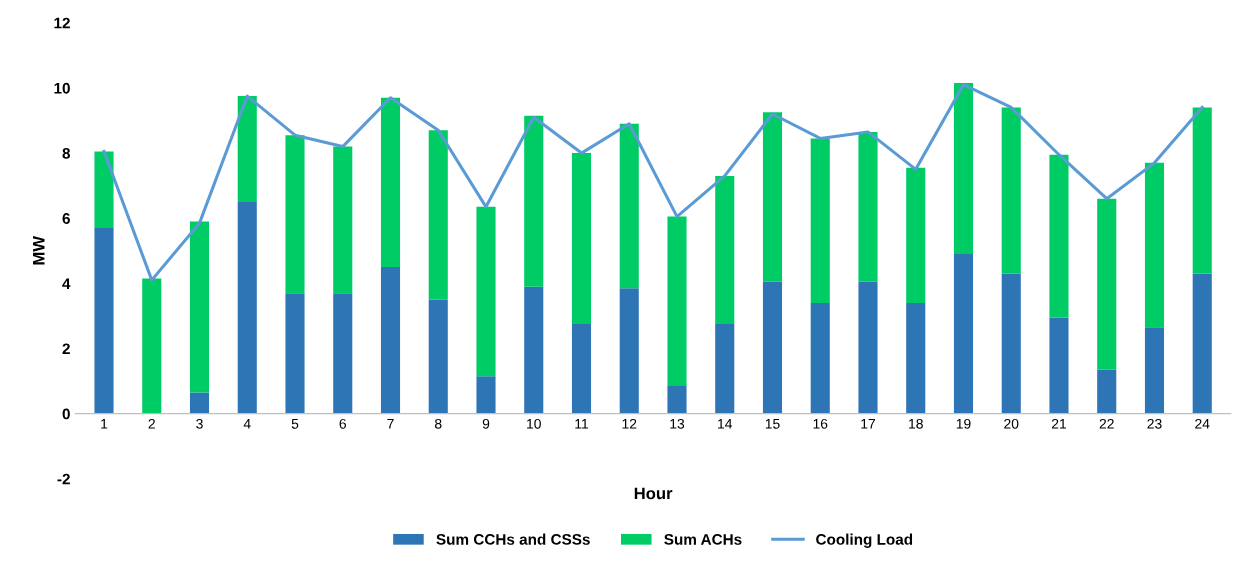 This screenshot has width=1256, height=570. I want to click on x-tick-label: 19, so click(963, 423).